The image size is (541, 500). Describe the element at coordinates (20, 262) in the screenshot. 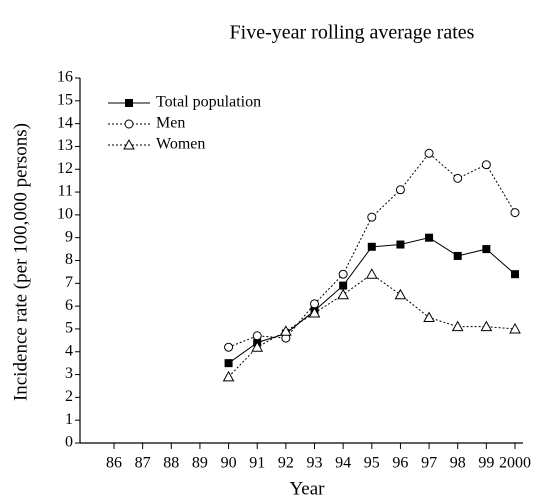

I see `y-axis-label: Incidence rate (per 100,000 persons)` at that location.